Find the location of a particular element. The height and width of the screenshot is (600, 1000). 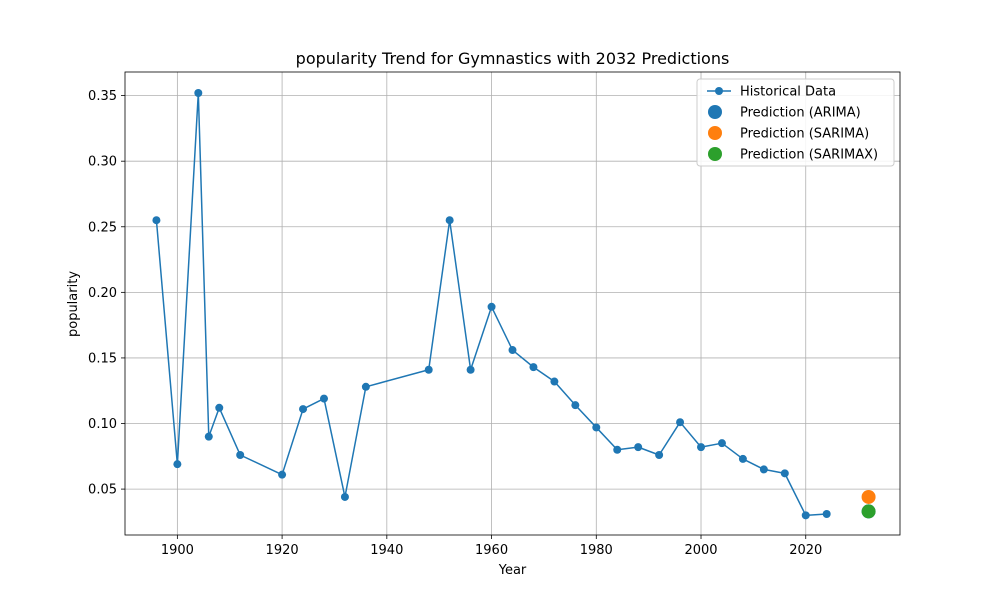

y-tick-label: 0.10 is located at coordinates (102, 424).